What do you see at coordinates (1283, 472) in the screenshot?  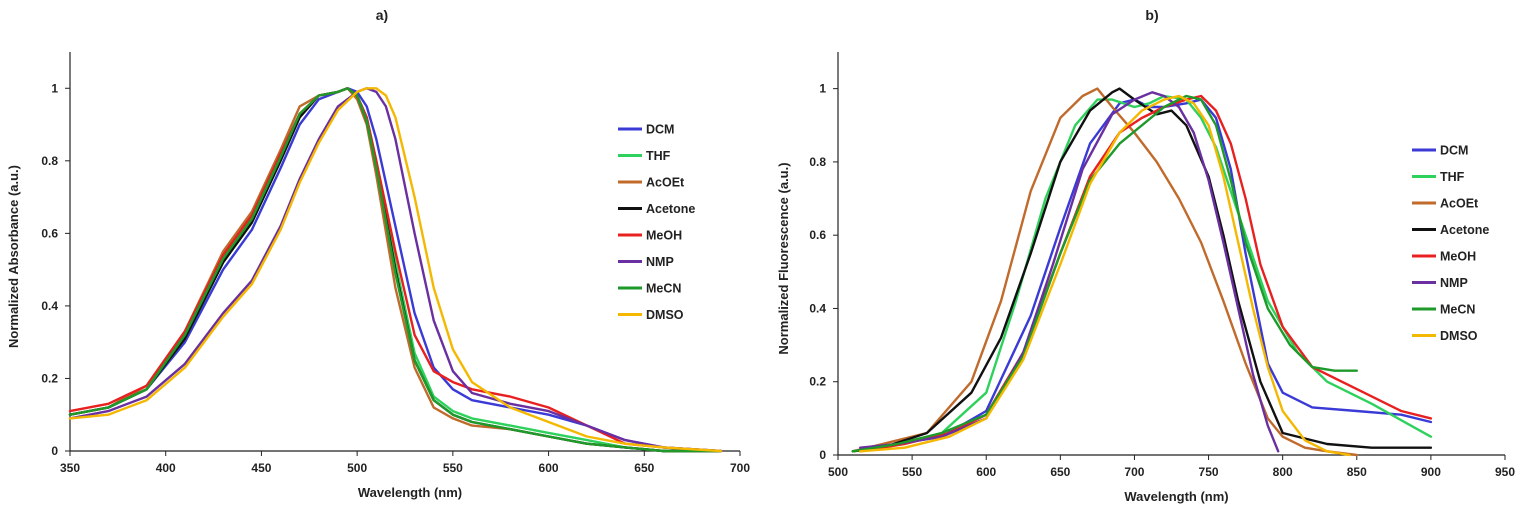 I see `x-tick-label: 800` at bounding box center [1283, 472].